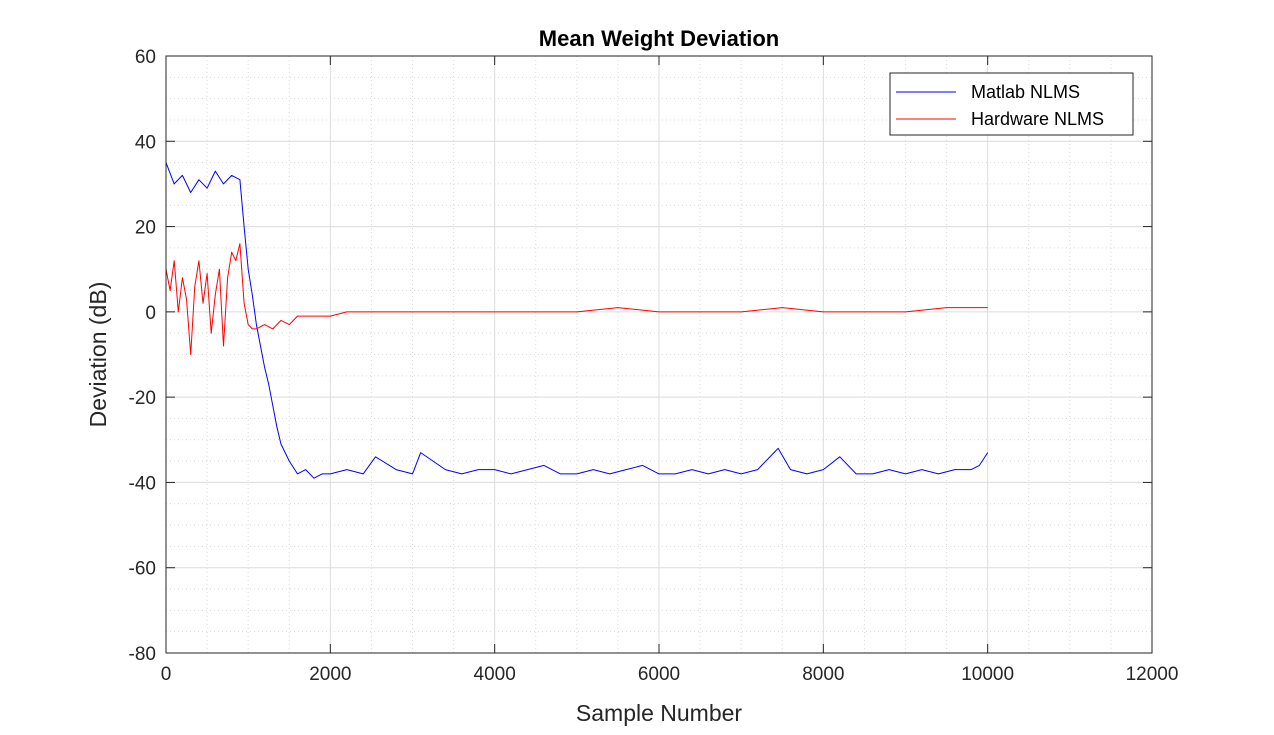 This screenshot has width=1274, height=735. I want to click on series-line-hardware-nlms, so click(576, 299).